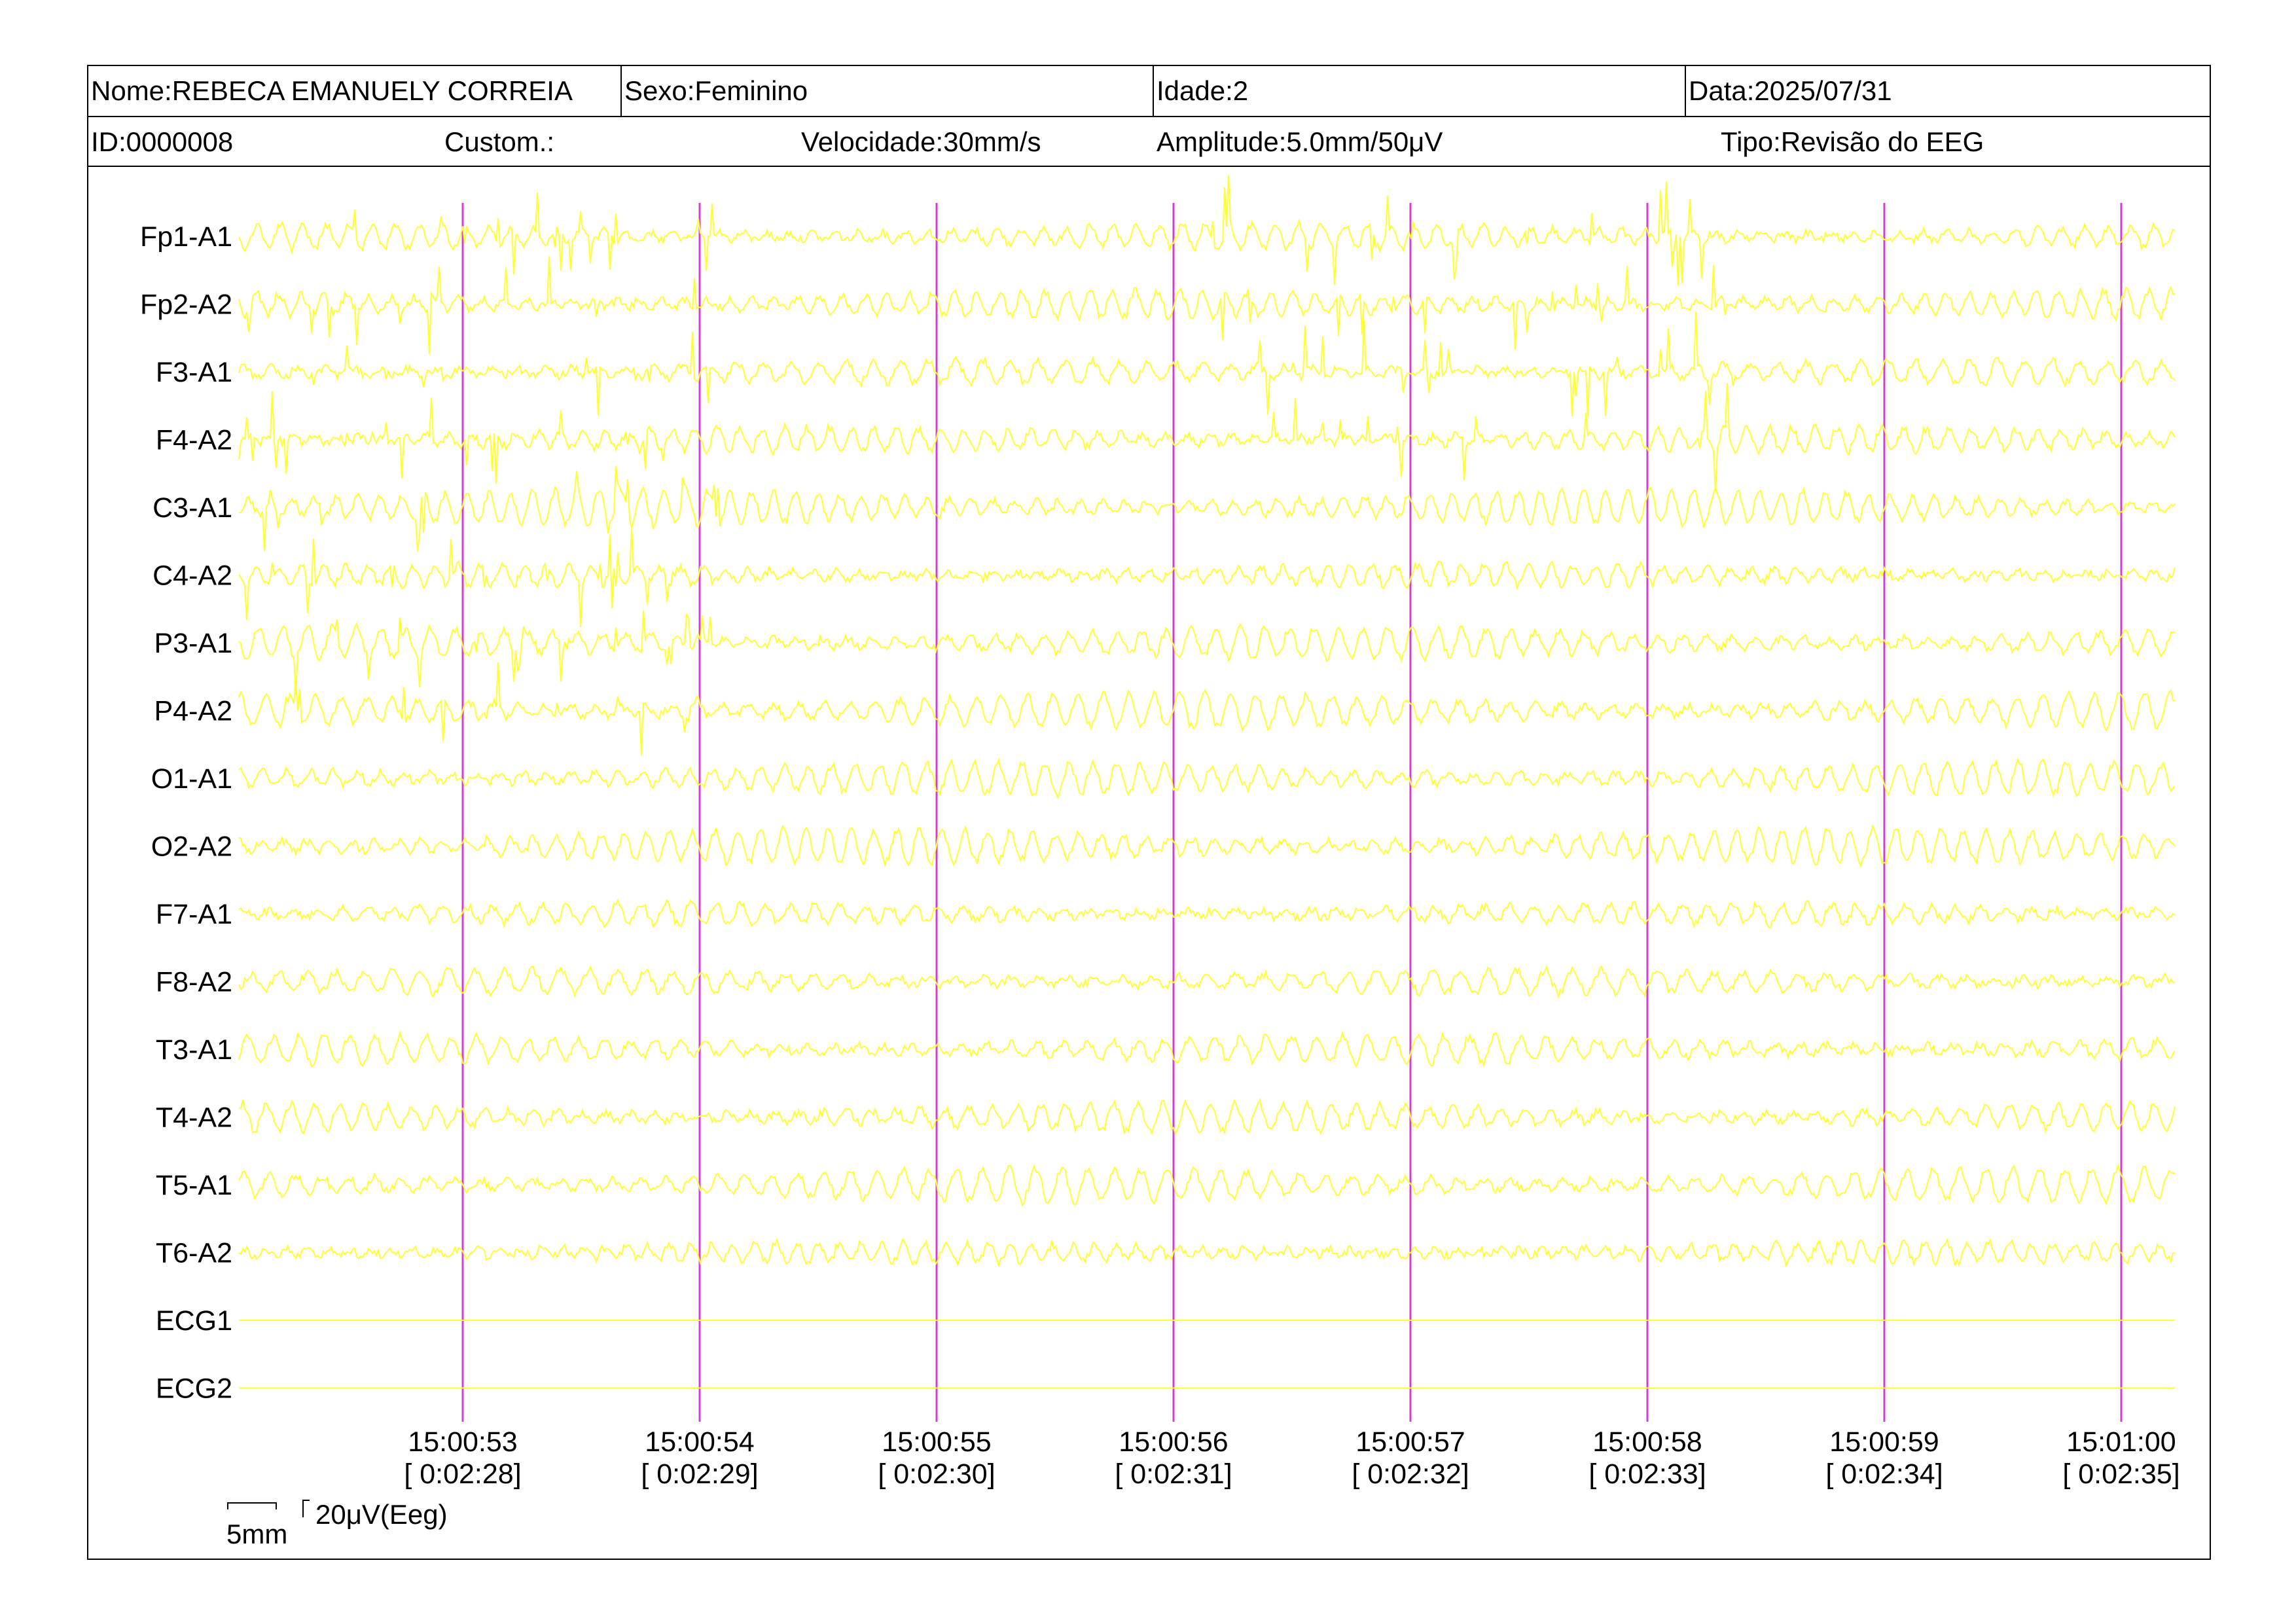  I want to click on scale-time: 5mm, so click(257, 1534).